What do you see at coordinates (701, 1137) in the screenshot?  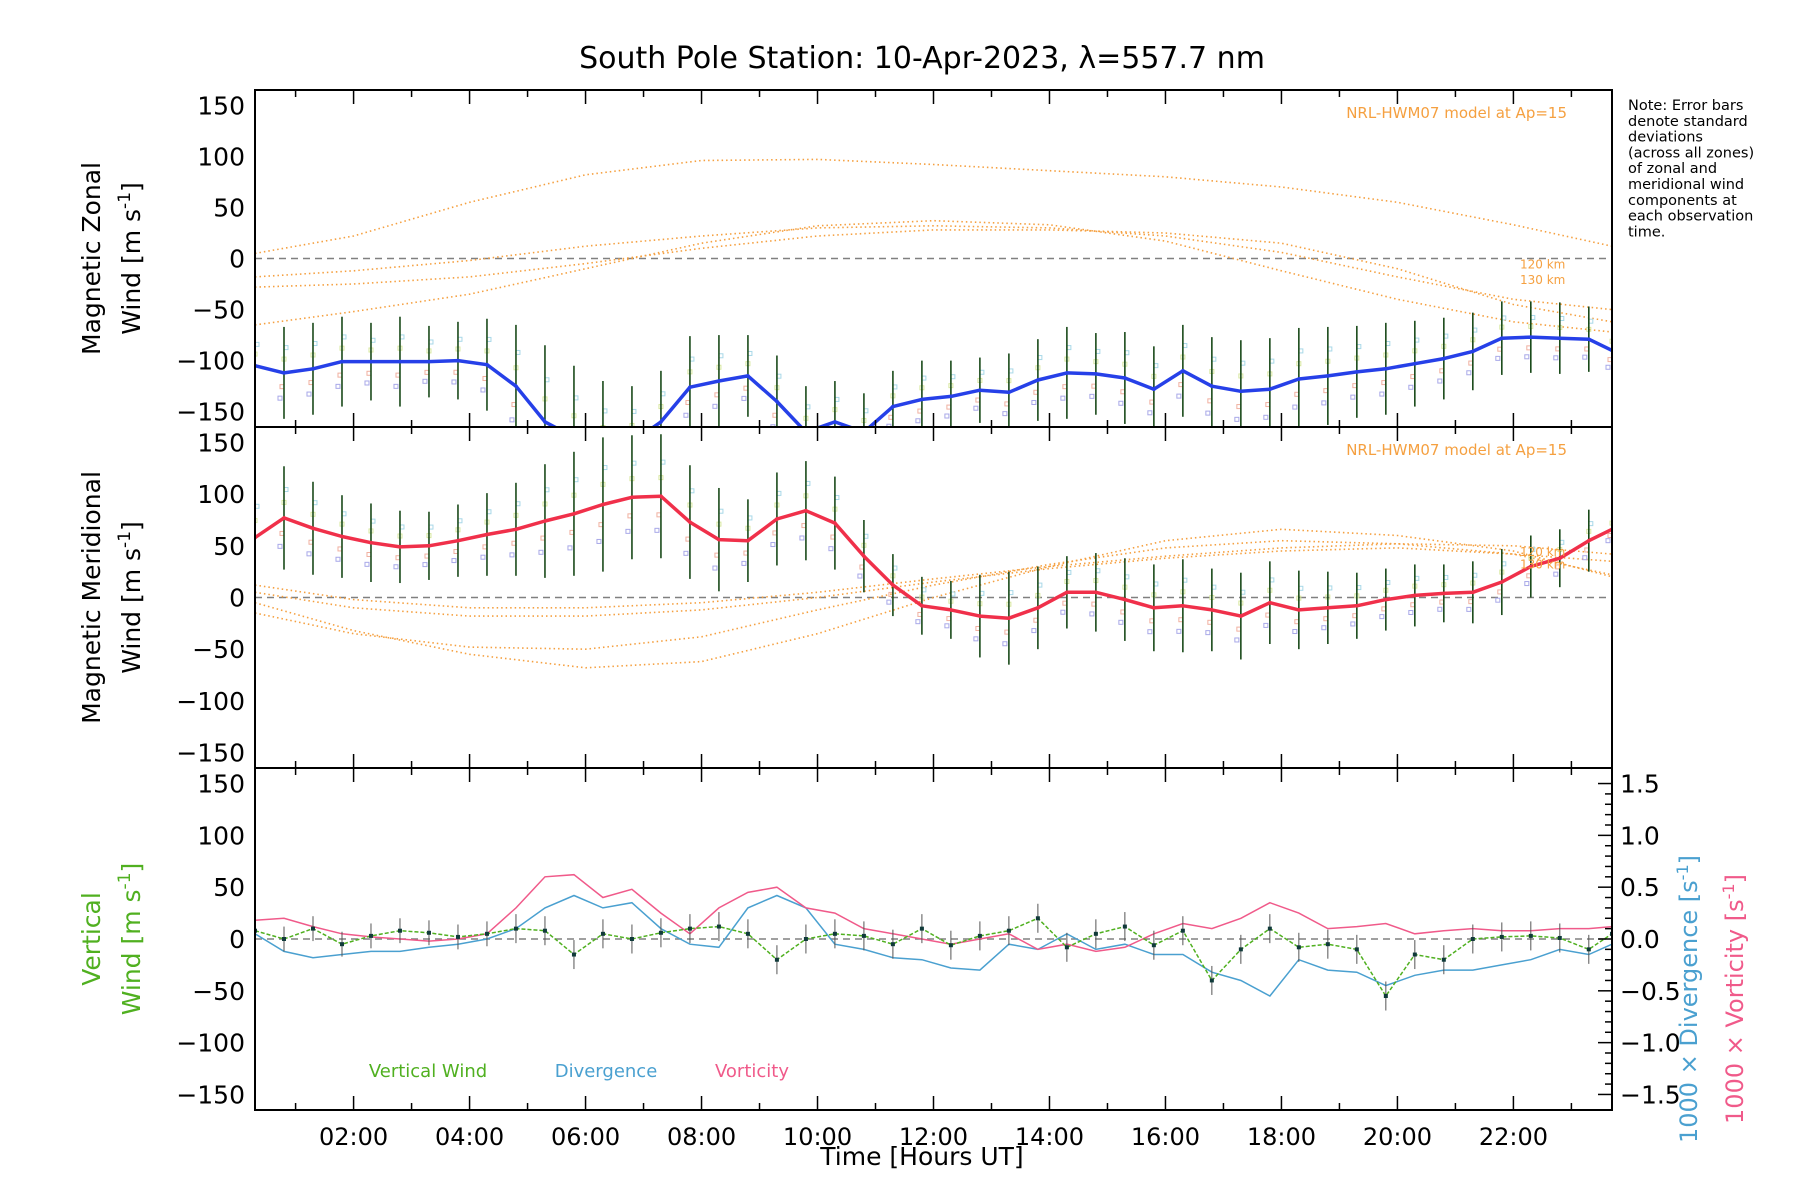 I see `x-tick-label: 08:00` at bounding box center [701, 1137].